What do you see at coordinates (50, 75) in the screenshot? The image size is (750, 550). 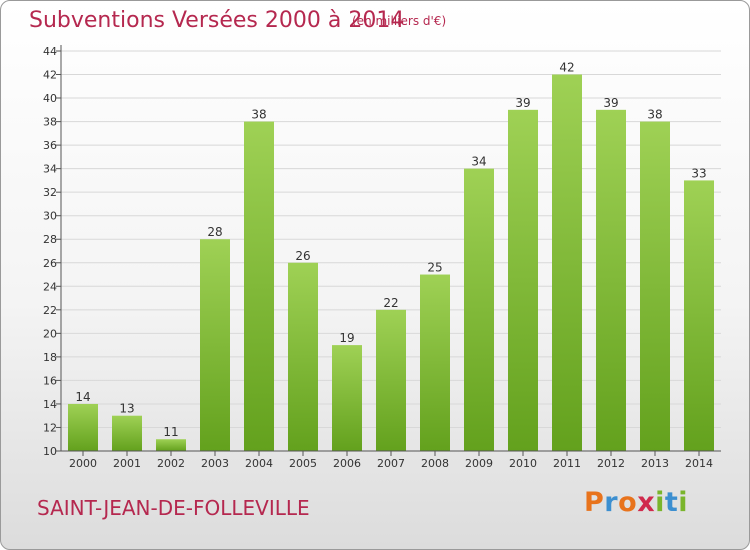 I see `y-tick-label: 42` at bounding box center [50, 75].